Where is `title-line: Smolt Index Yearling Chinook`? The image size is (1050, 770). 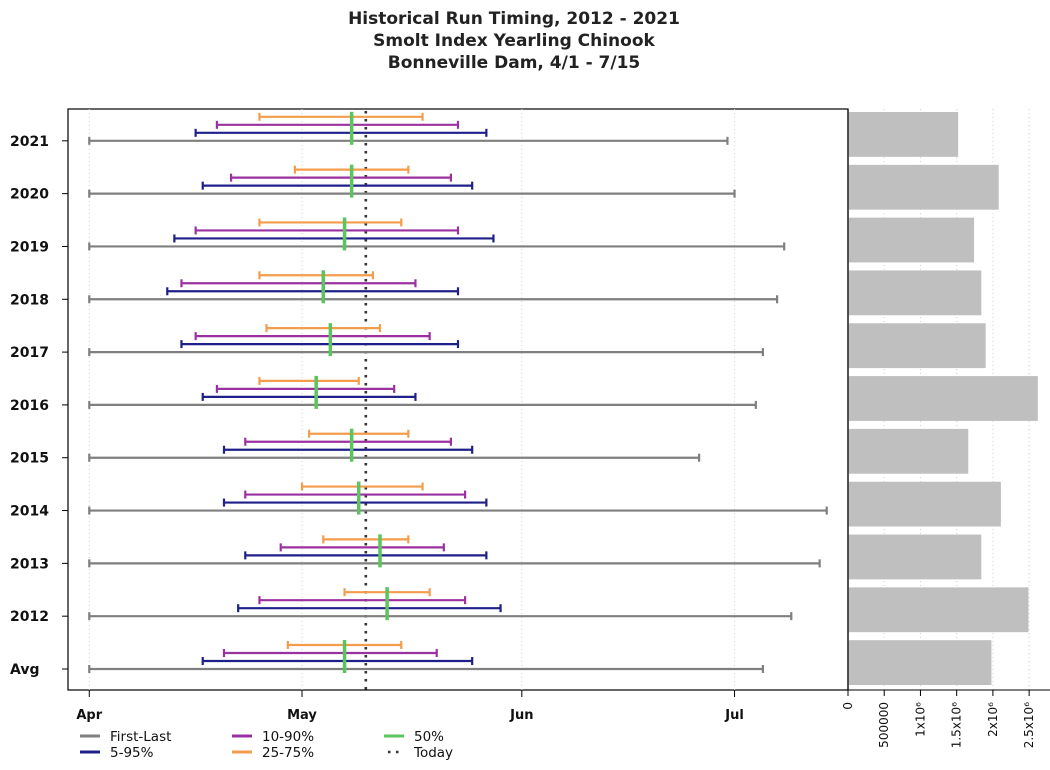 title-line: Smolt Index Yearling Chinook is located at coordinates (514, 41).